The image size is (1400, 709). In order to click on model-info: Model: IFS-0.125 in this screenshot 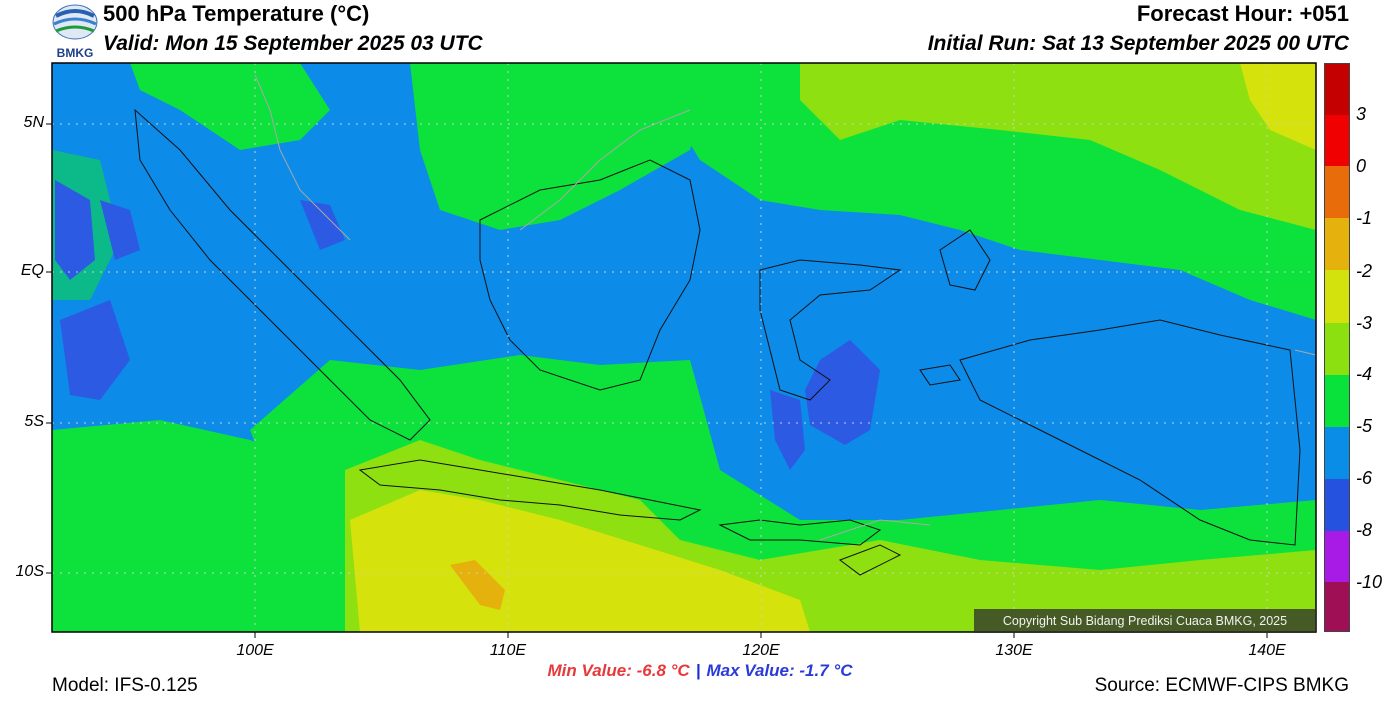, I will do `click(125, 685)`.